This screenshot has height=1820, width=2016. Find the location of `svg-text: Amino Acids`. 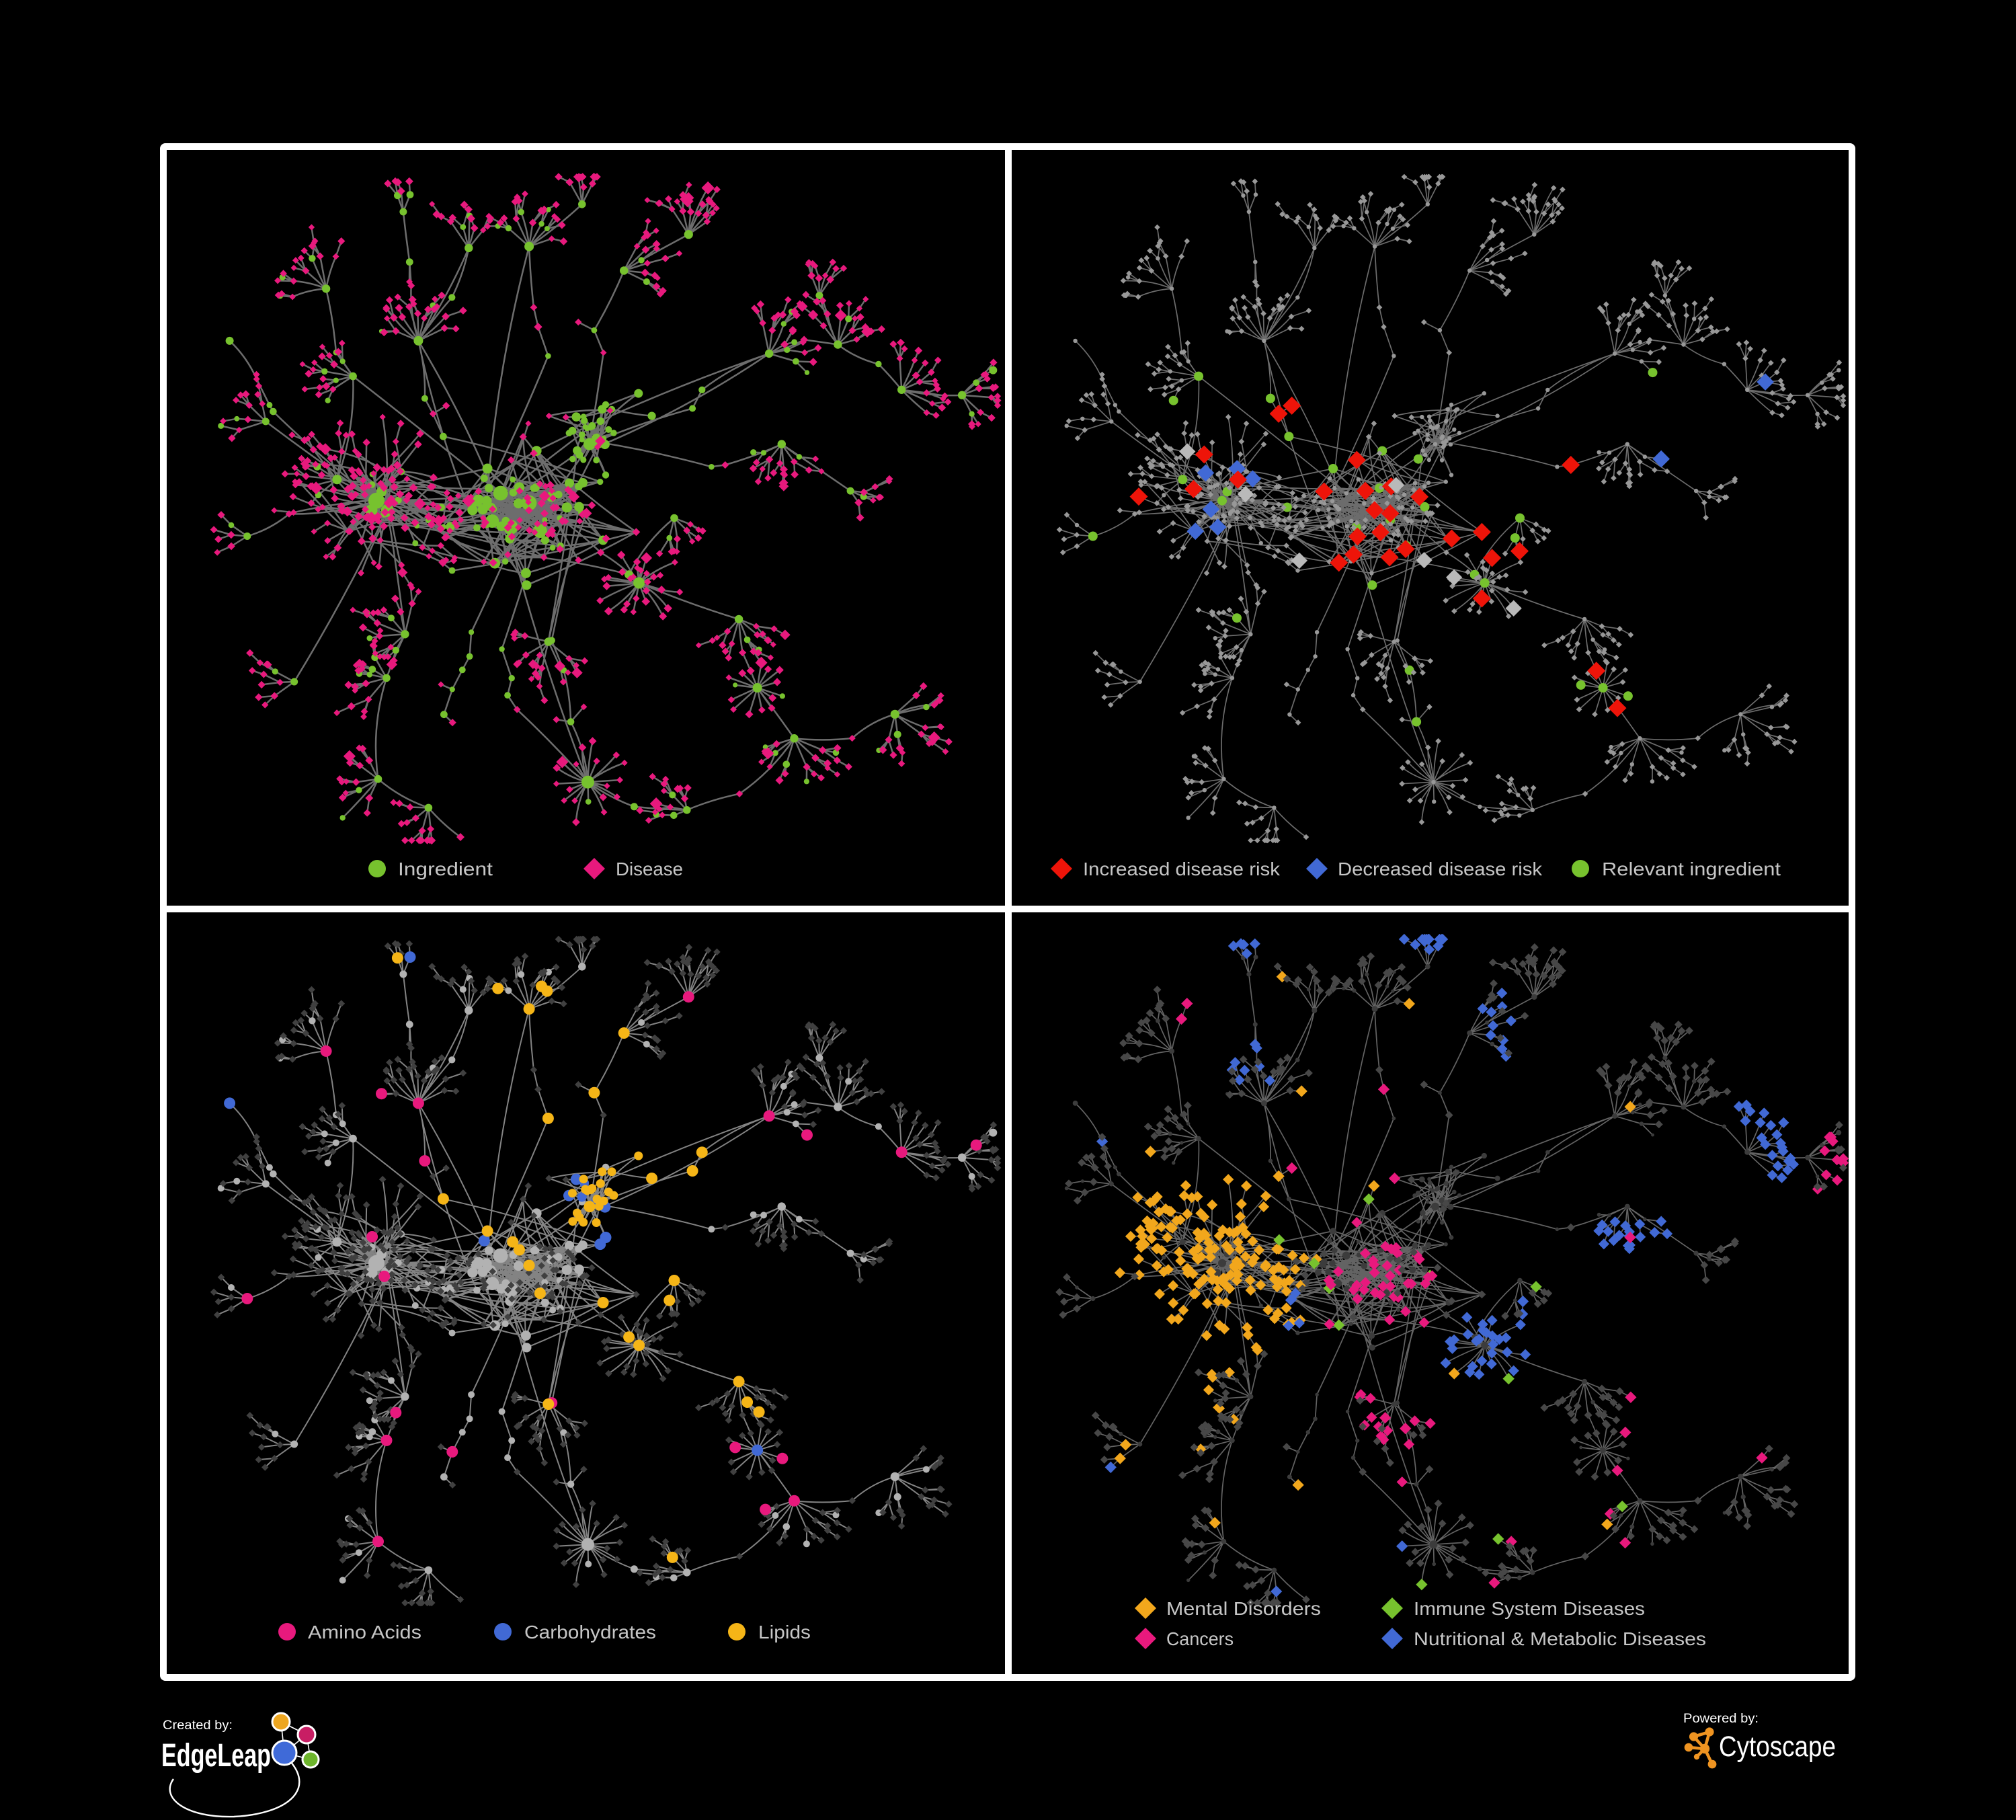

svg-text: Amino Acids is located at coordinates (364, 1632).